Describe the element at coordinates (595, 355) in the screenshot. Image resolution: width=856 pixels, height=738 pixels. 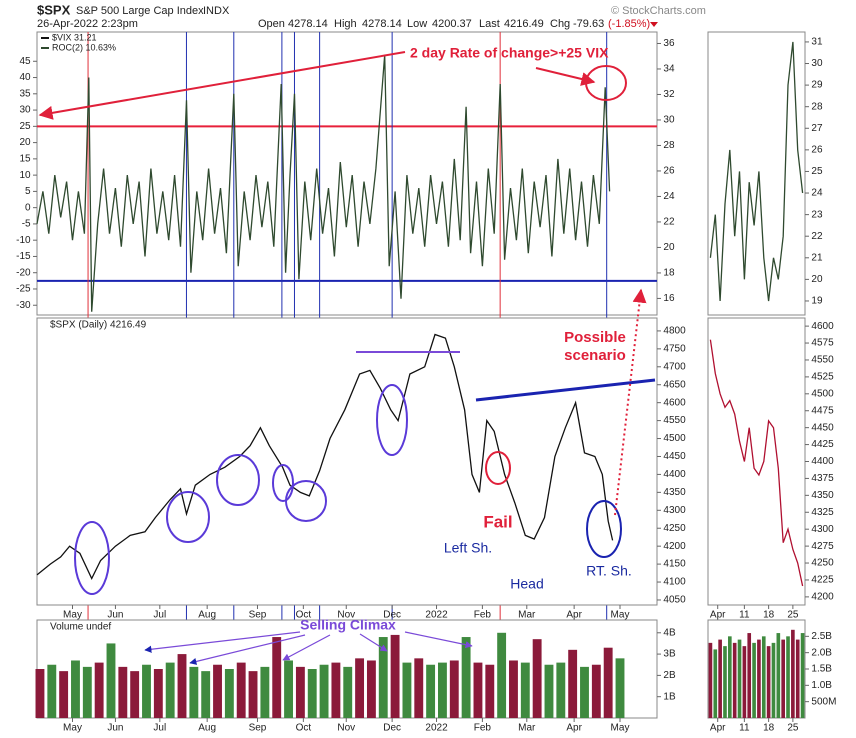
I see `annotation: scenario` at that location.